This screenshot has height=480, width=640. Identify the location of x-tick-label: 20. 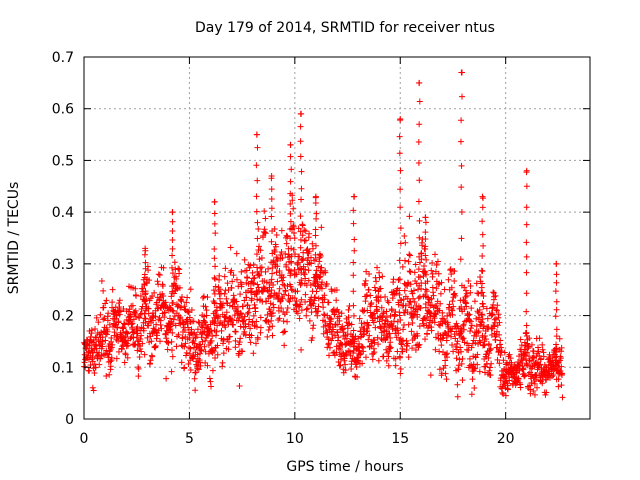
(506, 439).